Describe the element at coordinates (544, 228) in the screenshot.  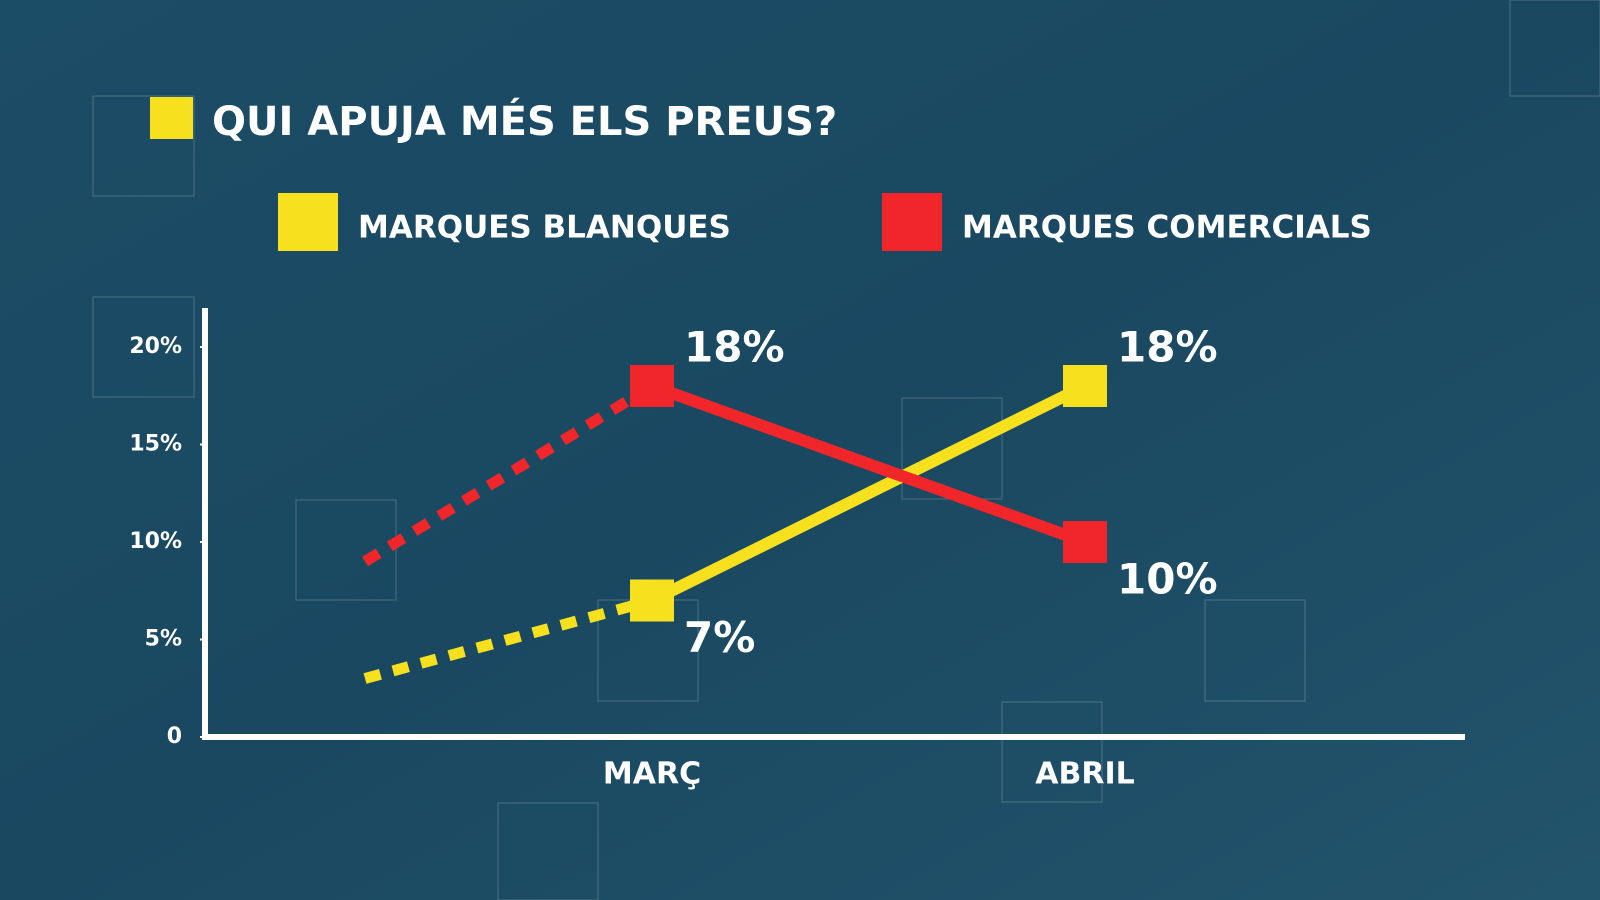
I see `legend-label: MARQUES BLANQUES` at that location.